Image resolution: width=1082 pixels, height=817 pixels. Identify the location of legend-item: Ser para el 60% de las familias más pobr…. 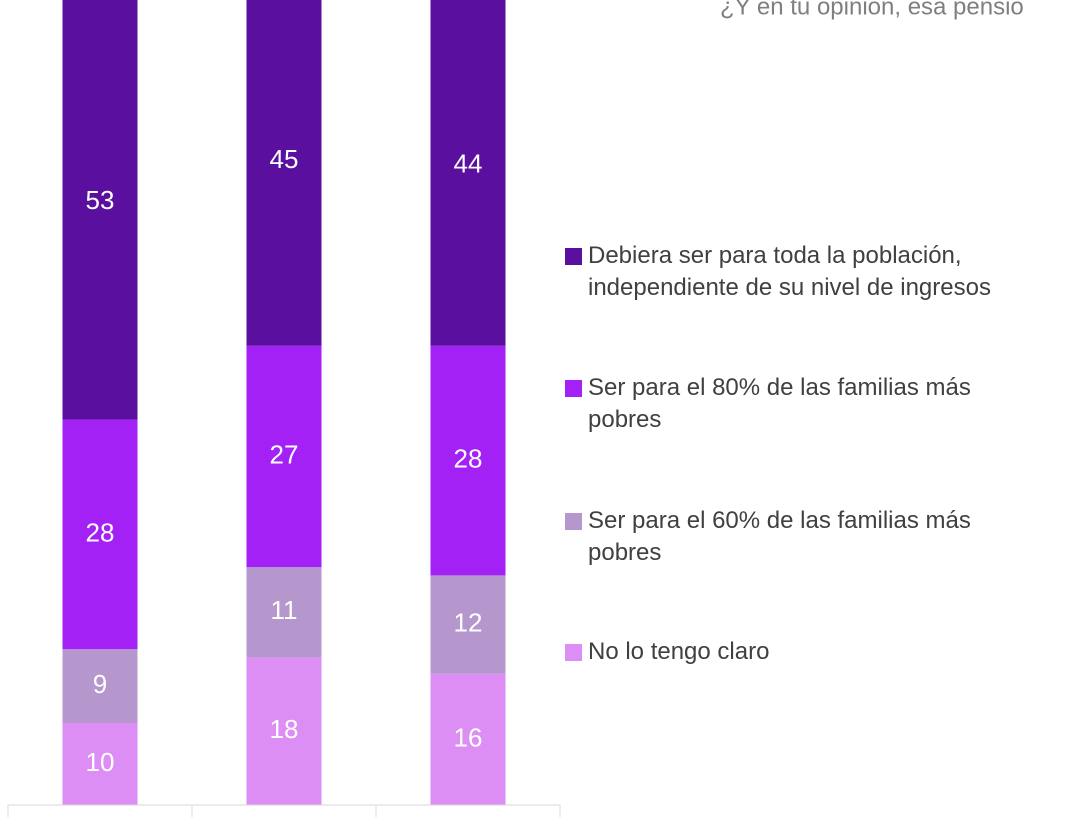
(805, 537).